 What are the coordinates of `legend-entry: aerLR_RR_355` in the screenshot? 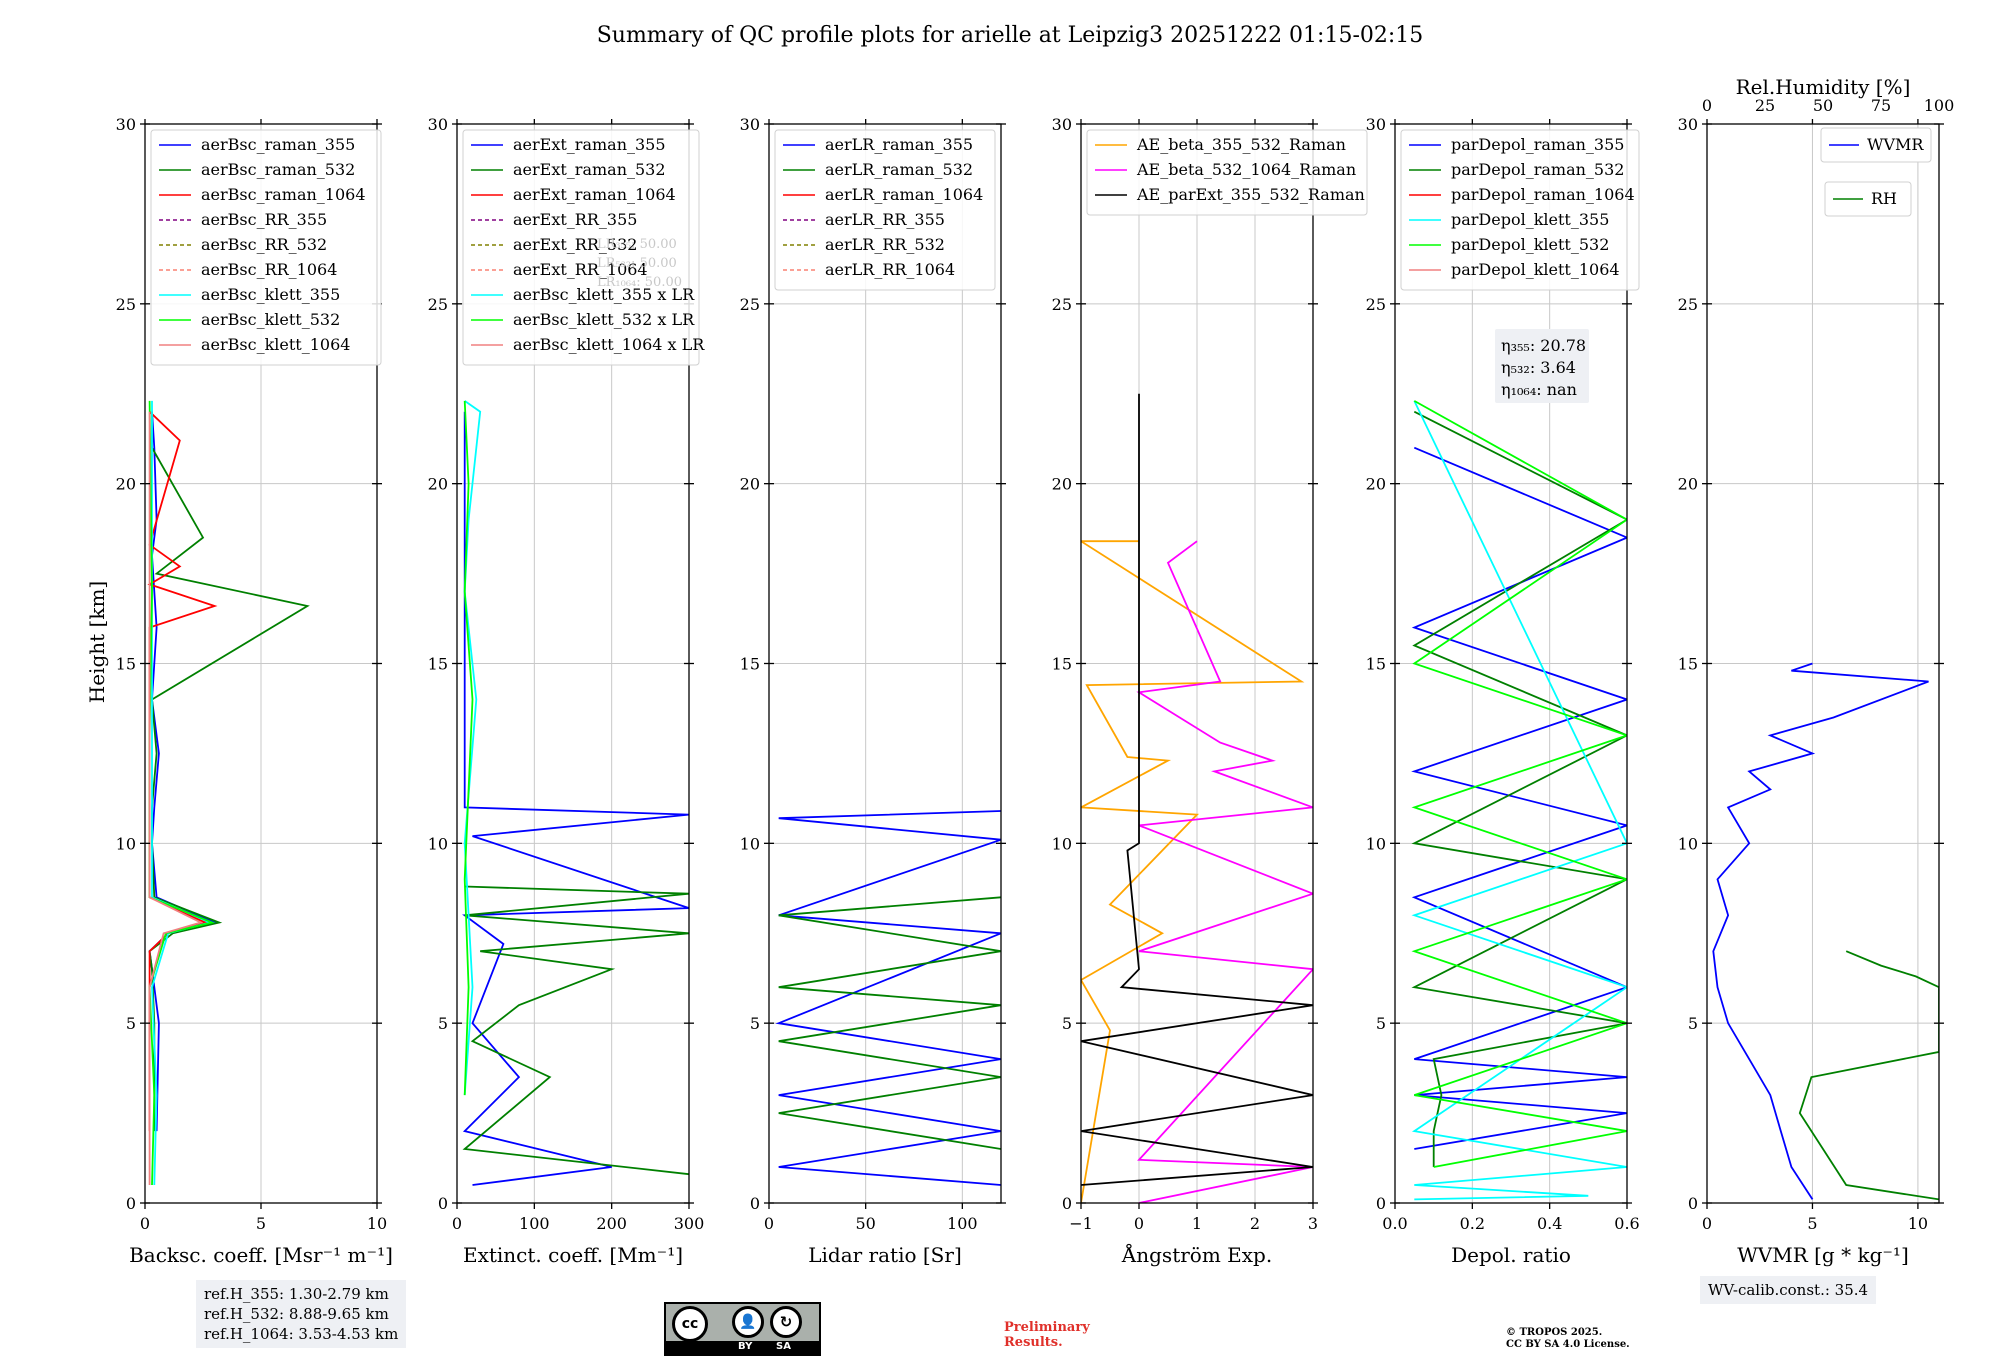 It's located at (885, 219).